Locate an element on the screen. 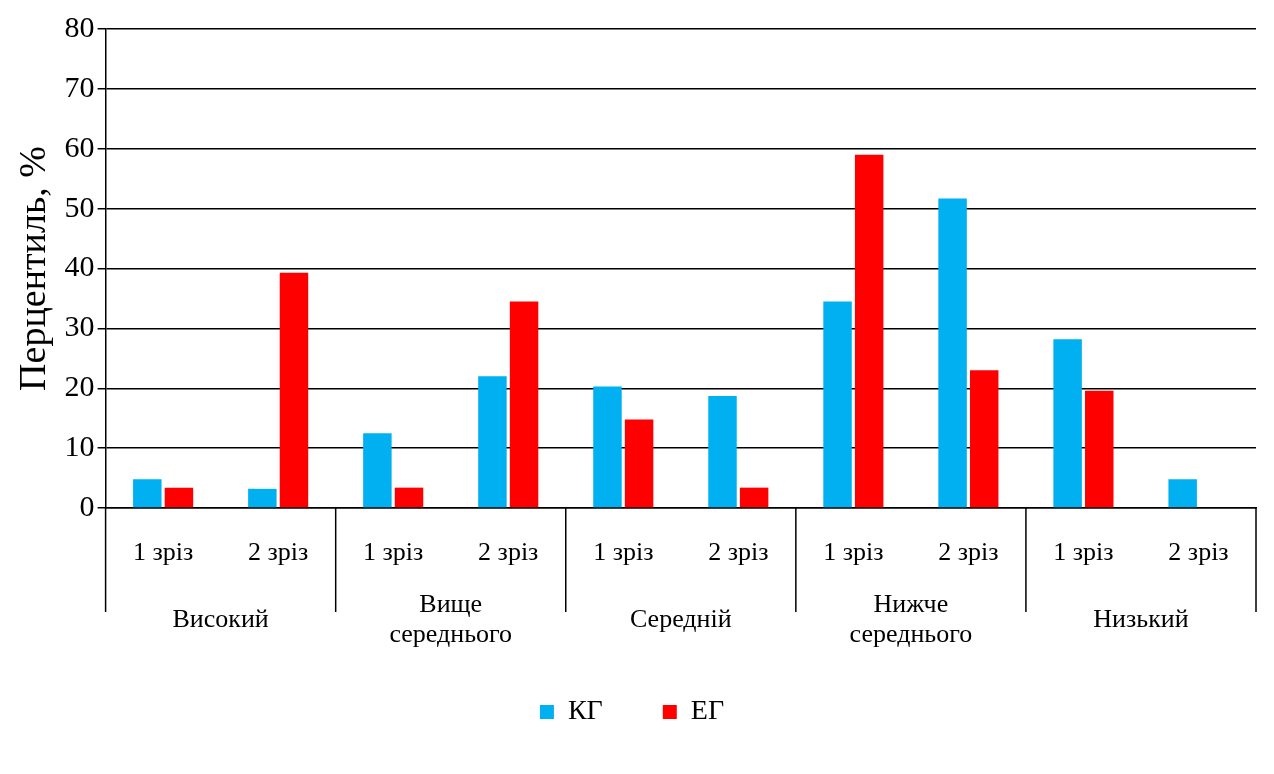 This screenshot has height=774, width=1274. y-tick-label: 20 is located at coordinates (79, 386).